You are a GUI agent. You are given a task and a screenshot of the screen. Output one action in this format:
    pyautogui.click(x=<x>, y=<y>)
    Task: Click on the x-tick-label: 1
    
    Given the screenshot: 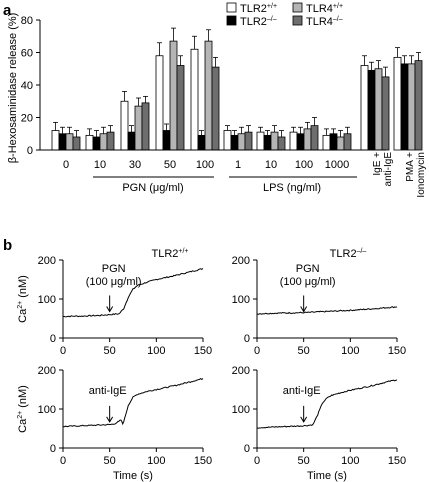 What is the action you would take?
    pyautogui.click(x=238, y=165)
    